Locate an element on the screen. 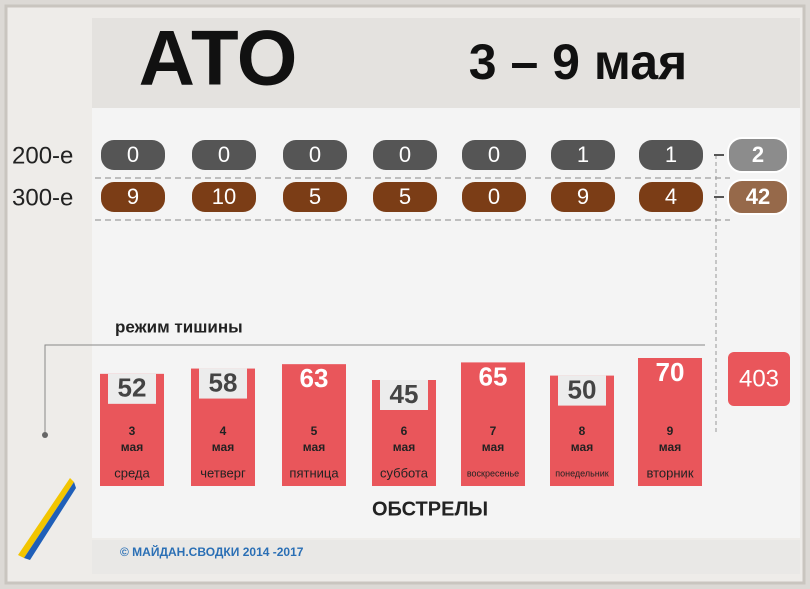 This screenshot has width=810, height=589. header-panel is located at coordinates (446, 63).